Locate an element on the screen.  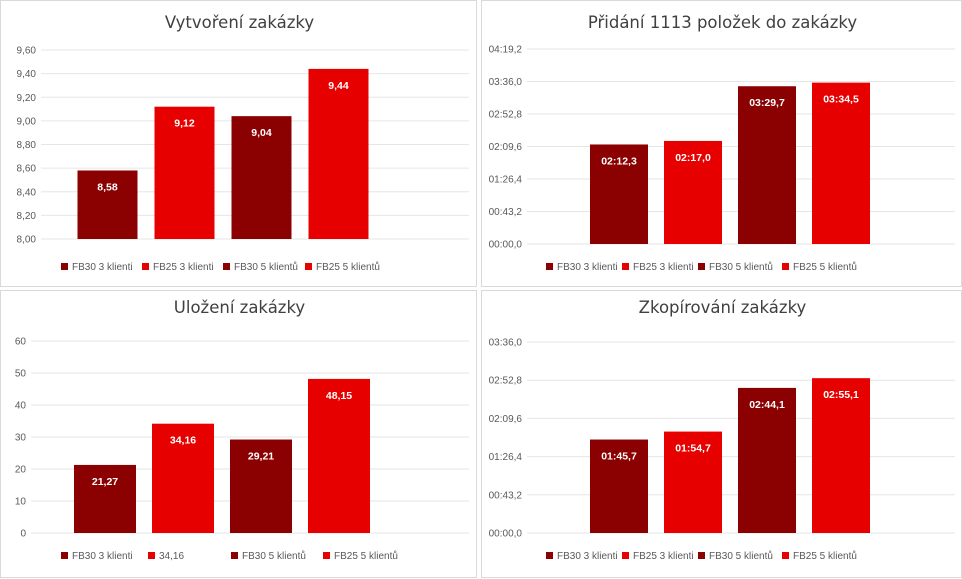
y-tick-label: 00:00,0 is located at coordinates (506, 534).